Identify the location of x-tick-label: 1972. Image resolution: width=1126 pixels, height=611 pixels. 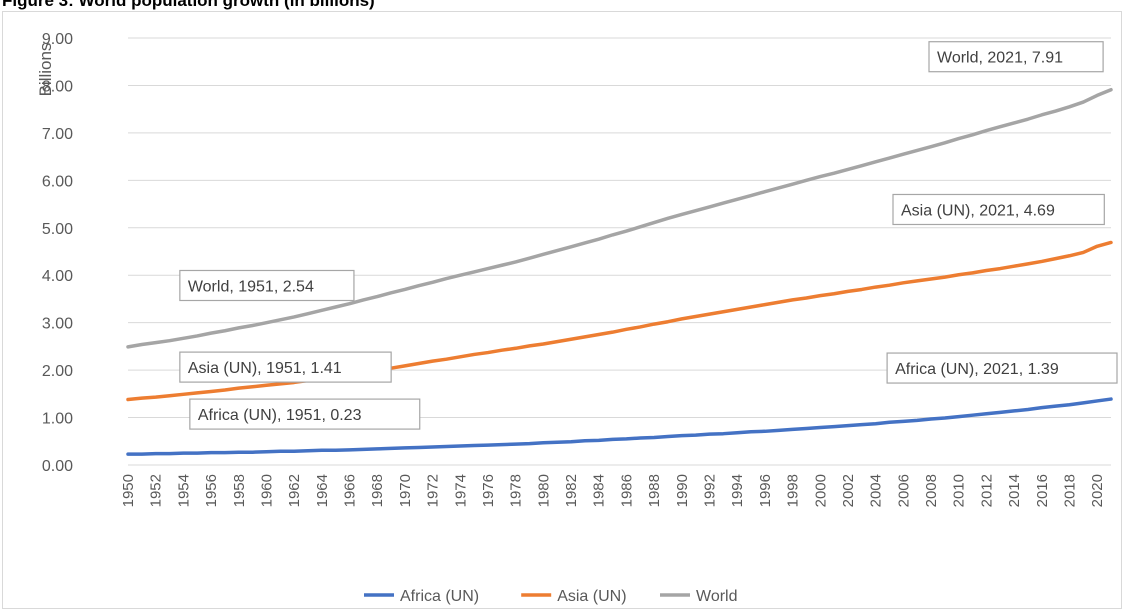
(433, 490).